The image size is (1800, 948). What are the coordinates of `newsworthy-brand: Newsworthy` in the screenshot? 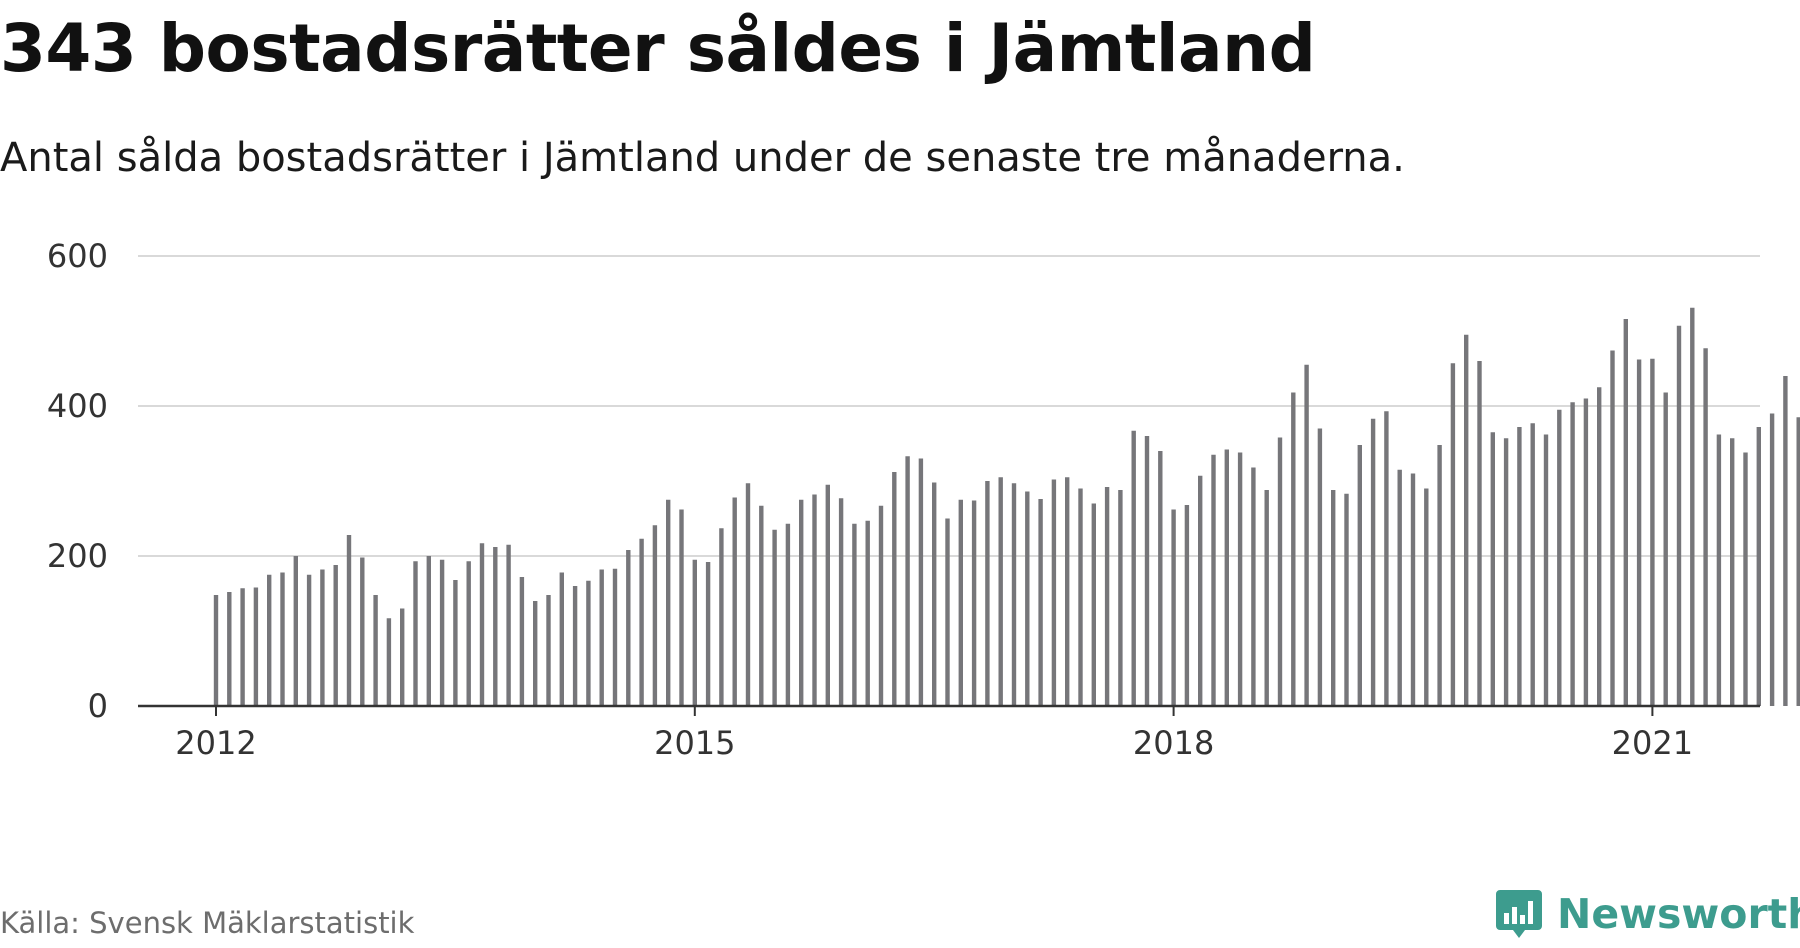 It's located at (1647, 914).